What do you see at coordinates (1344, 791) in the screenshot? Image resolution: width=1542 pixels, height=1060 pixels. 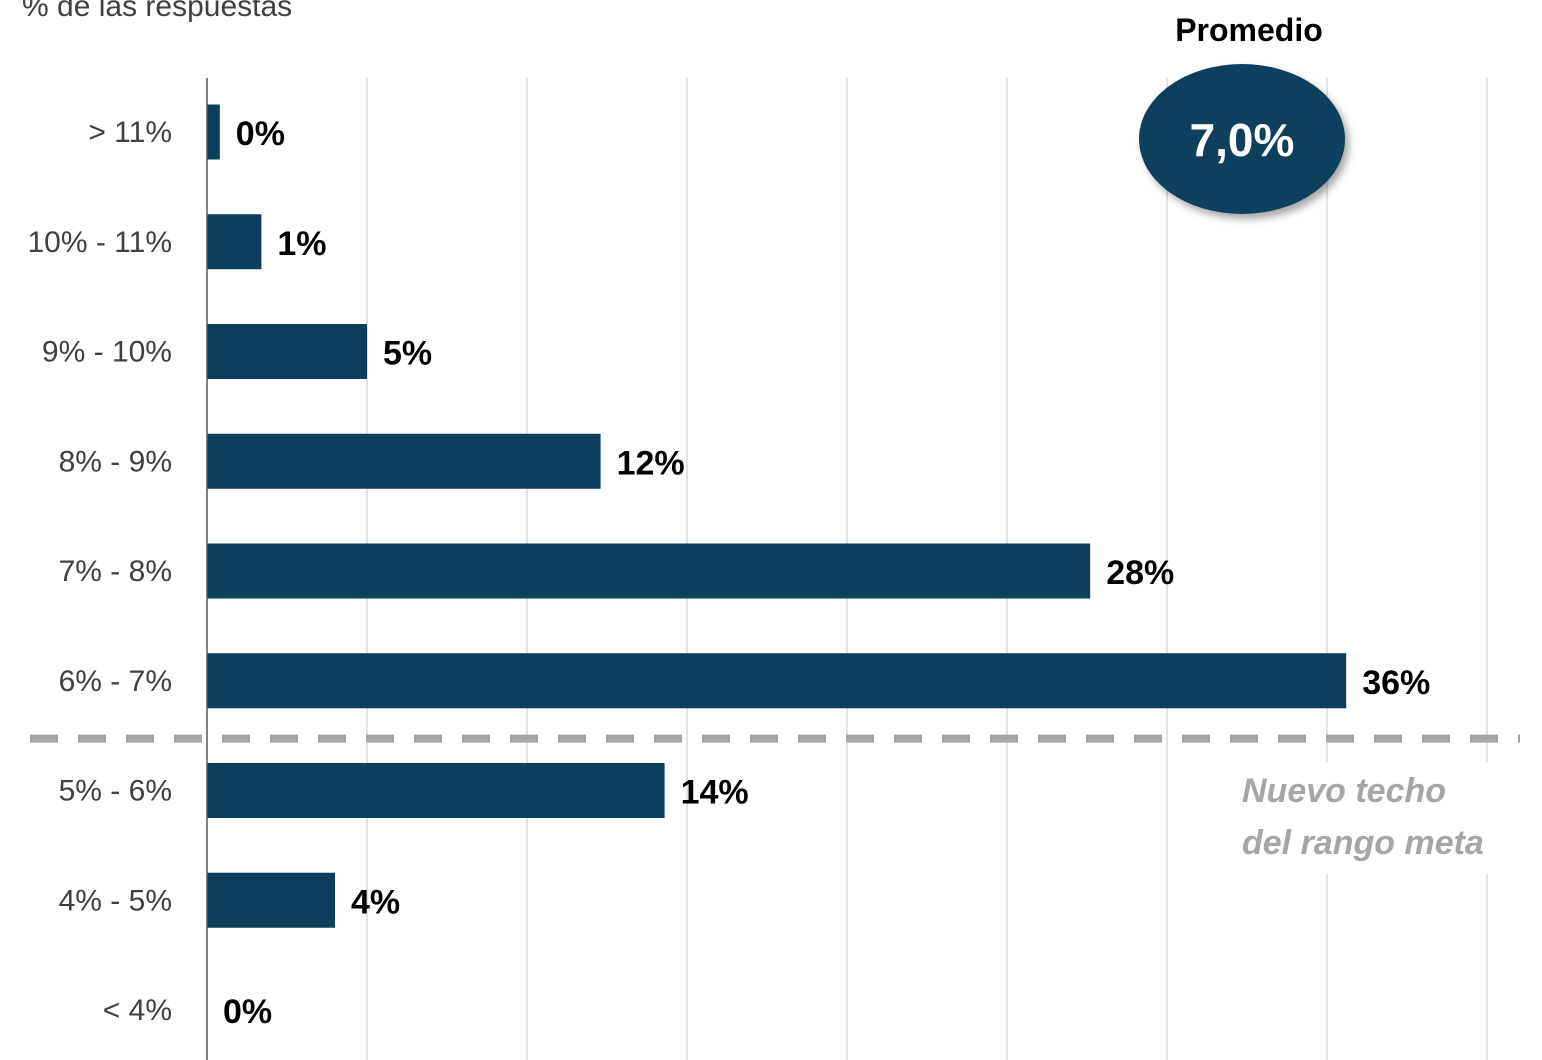 I see `reference-line-label-1: Nuevo techo` at bounding box center [1344, 791].